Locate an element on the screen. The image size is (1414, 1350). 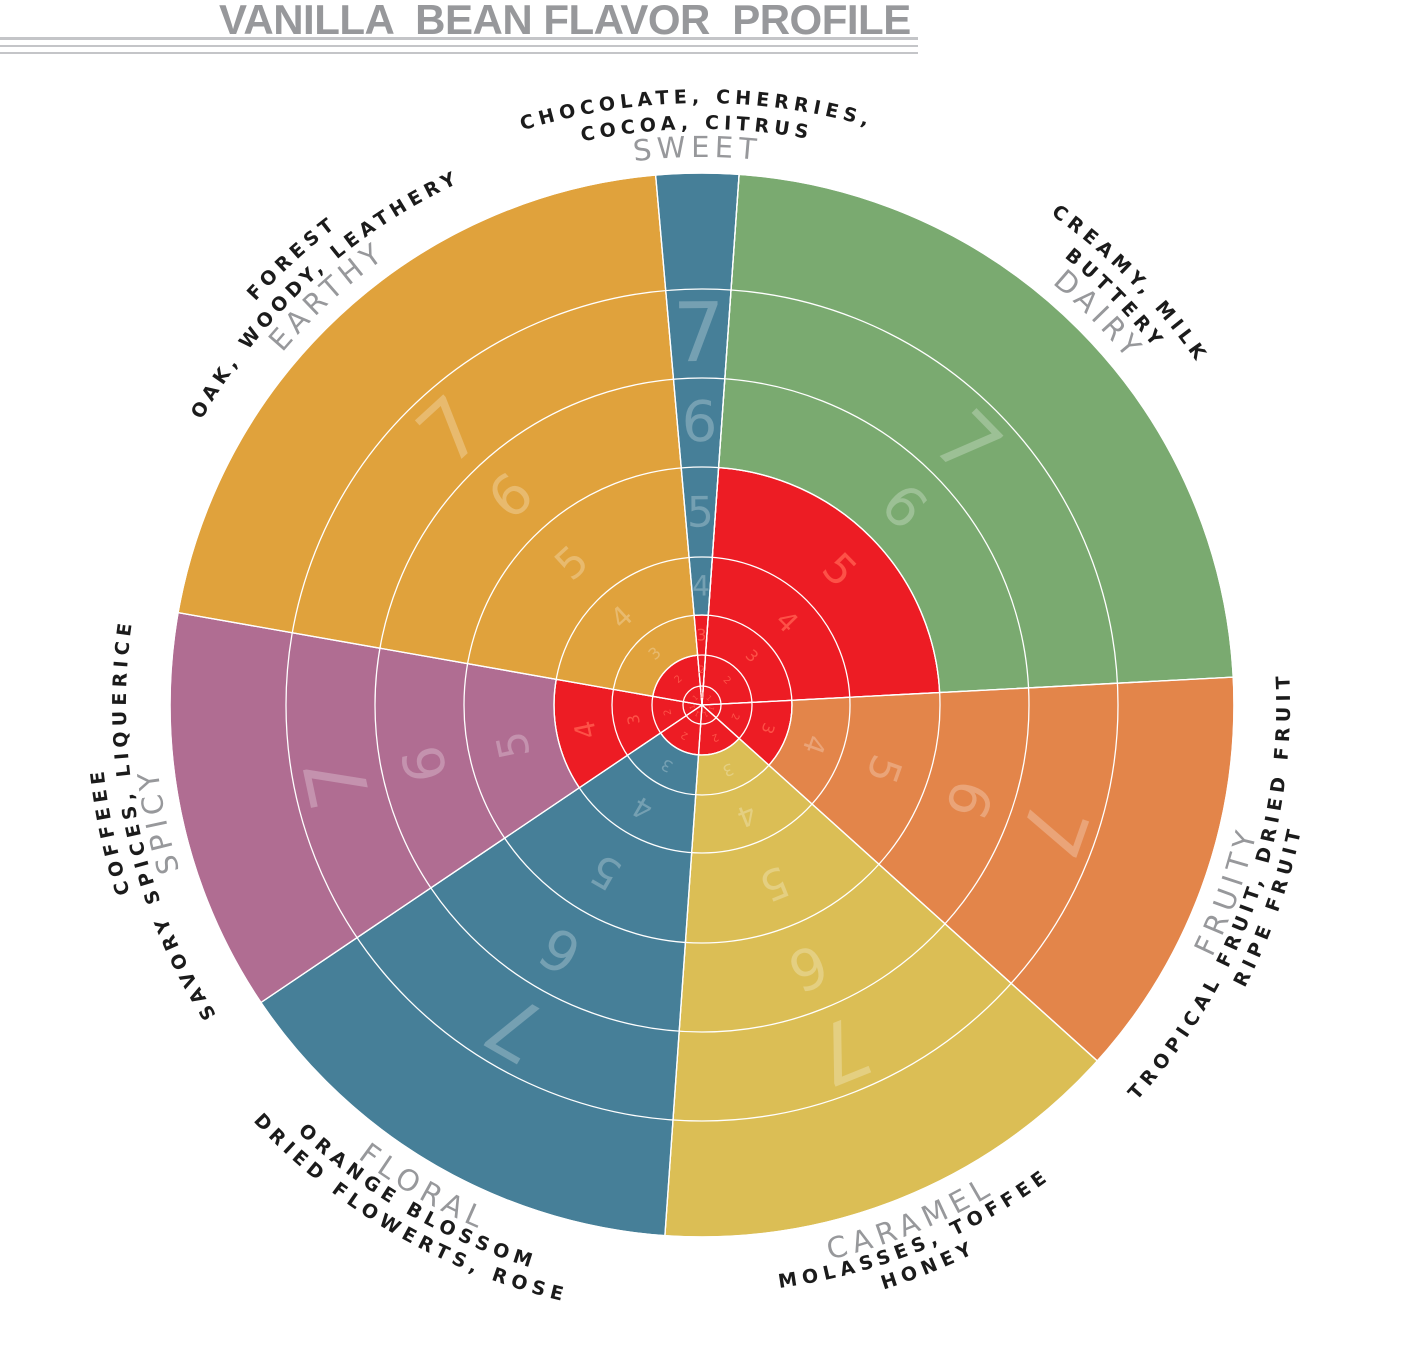
ring-number: 5 is located at coordinates (700, 511).